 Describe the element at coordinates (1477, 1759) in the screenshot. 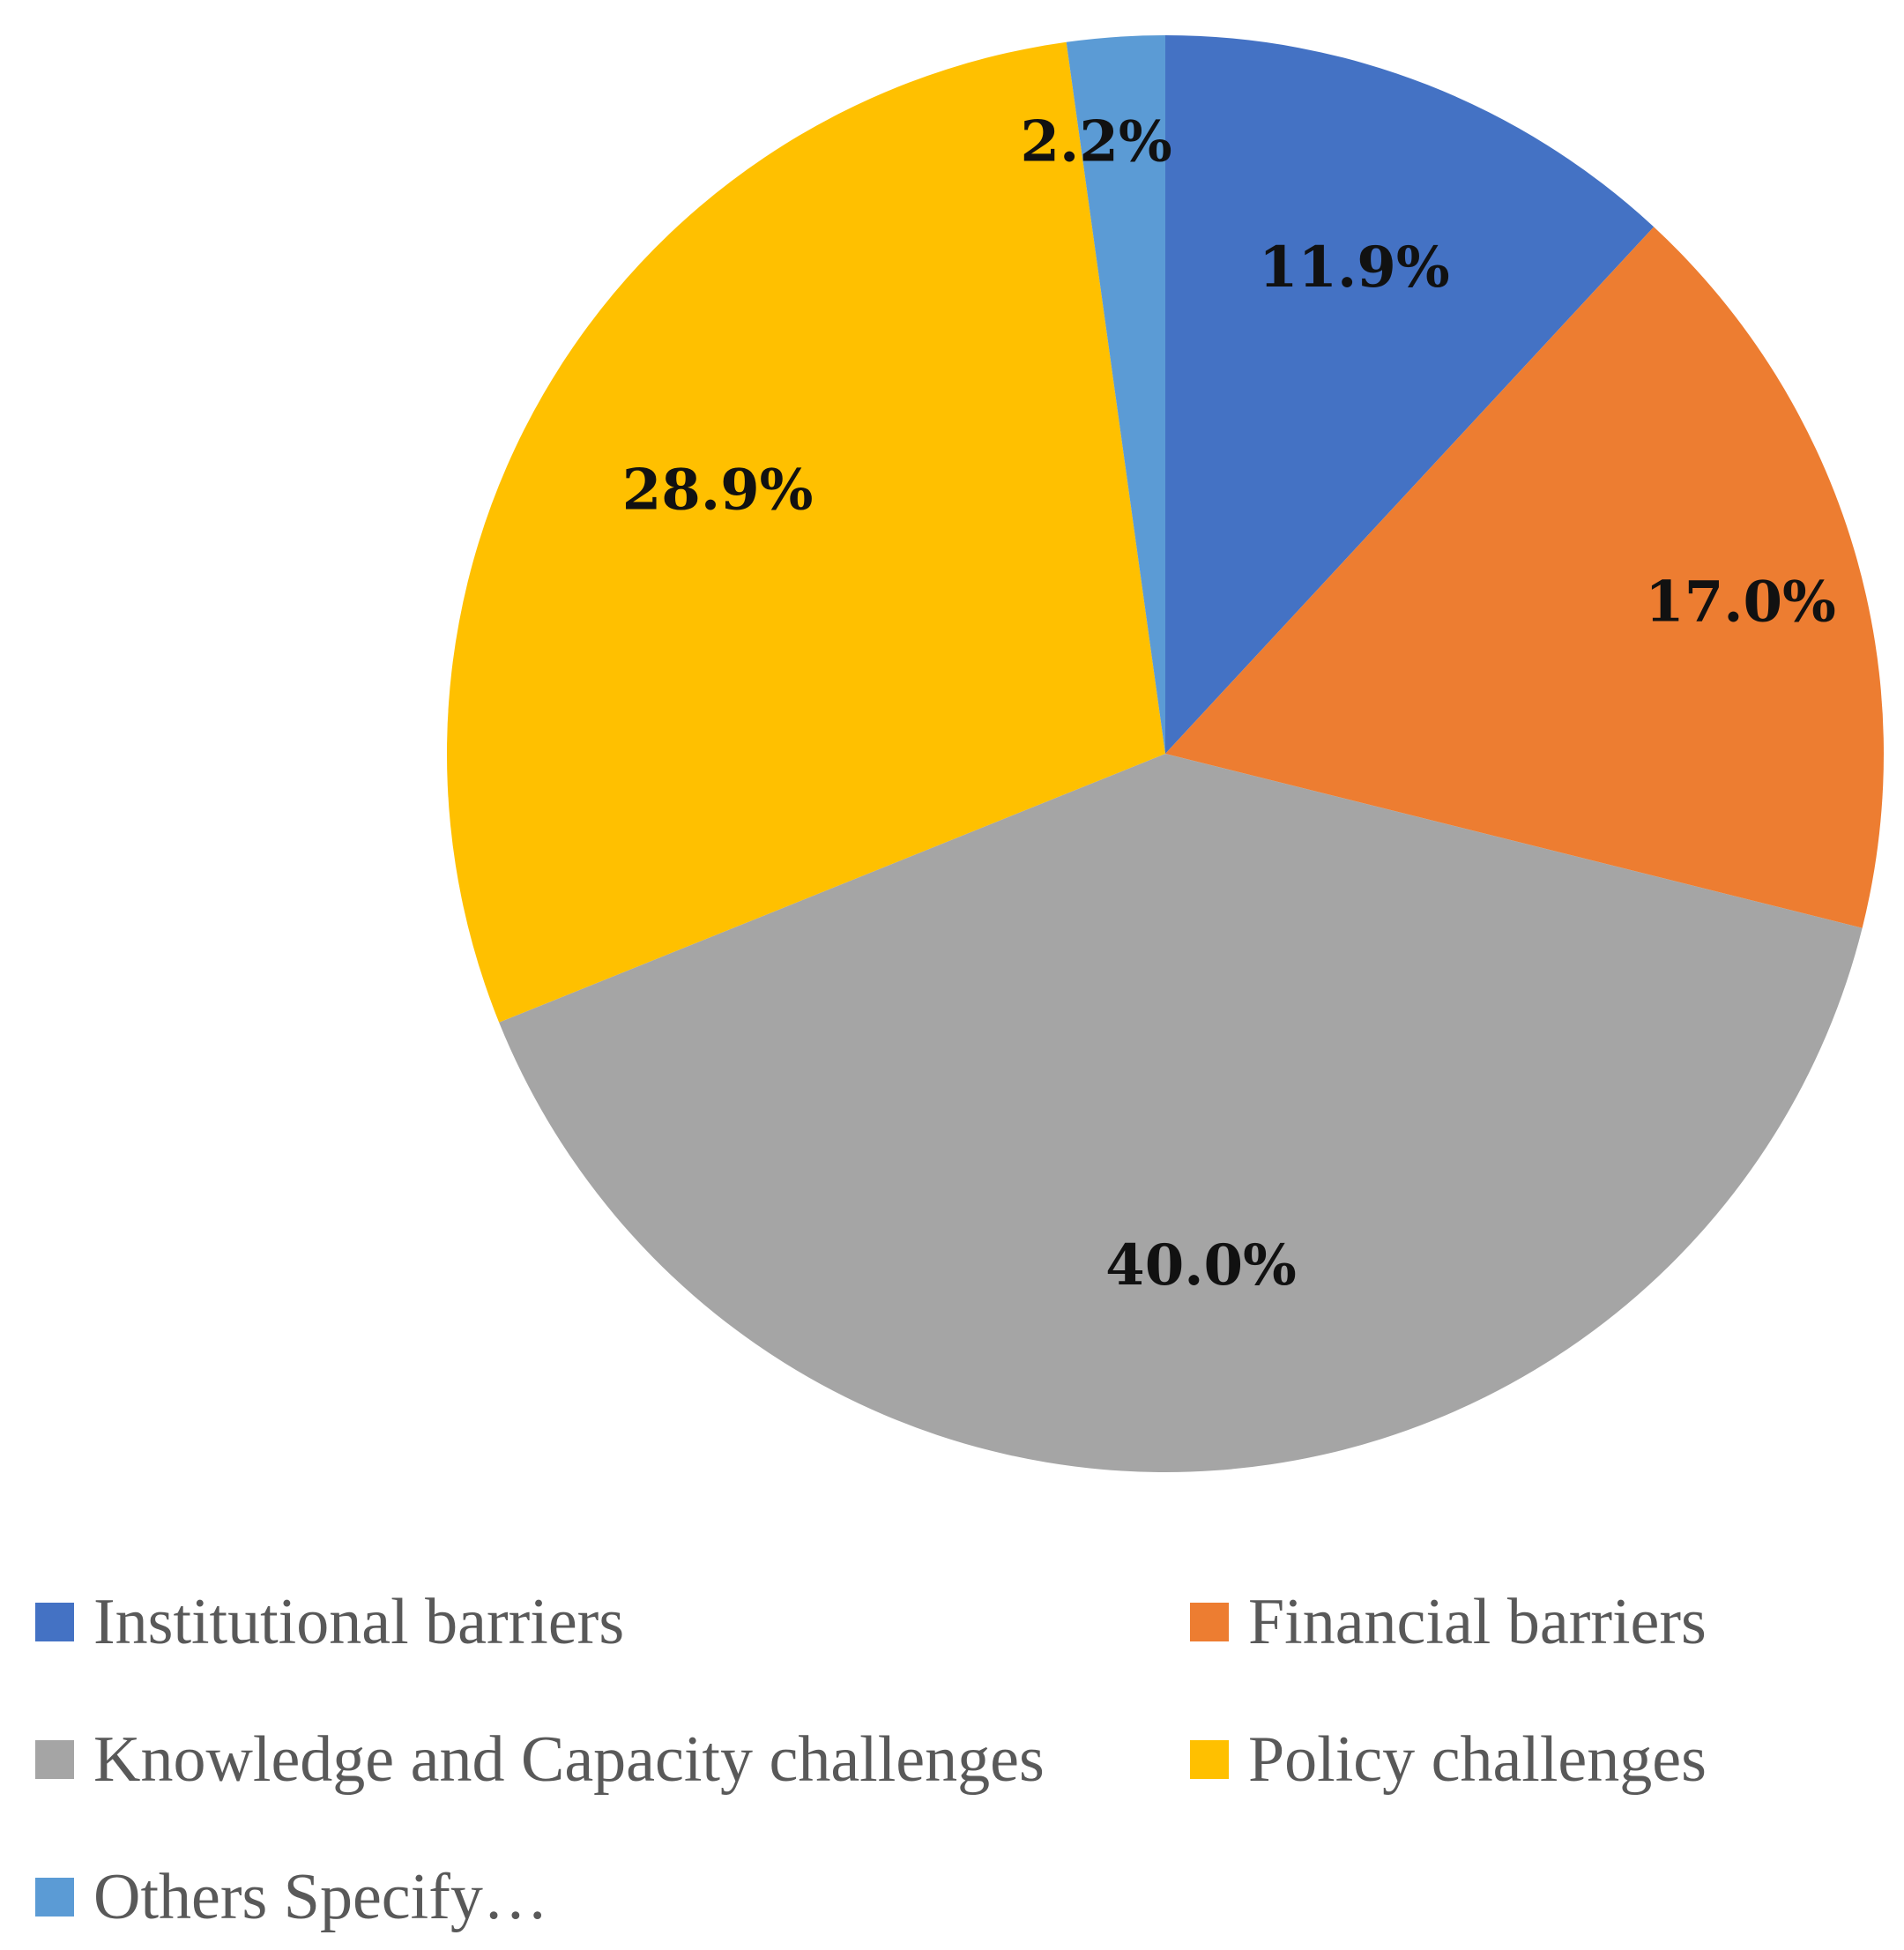

I see `legend-label-policy: Policy challenges` at that location.